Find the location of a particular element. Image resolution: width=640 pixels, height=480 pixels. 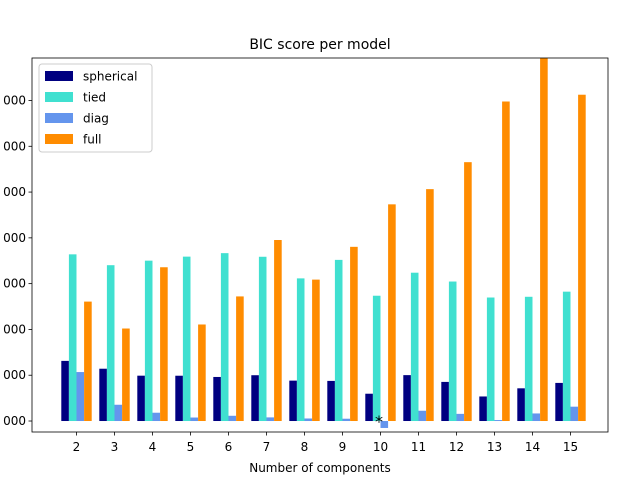

x-tick-label: 4 is located at coordinates (153, 447).